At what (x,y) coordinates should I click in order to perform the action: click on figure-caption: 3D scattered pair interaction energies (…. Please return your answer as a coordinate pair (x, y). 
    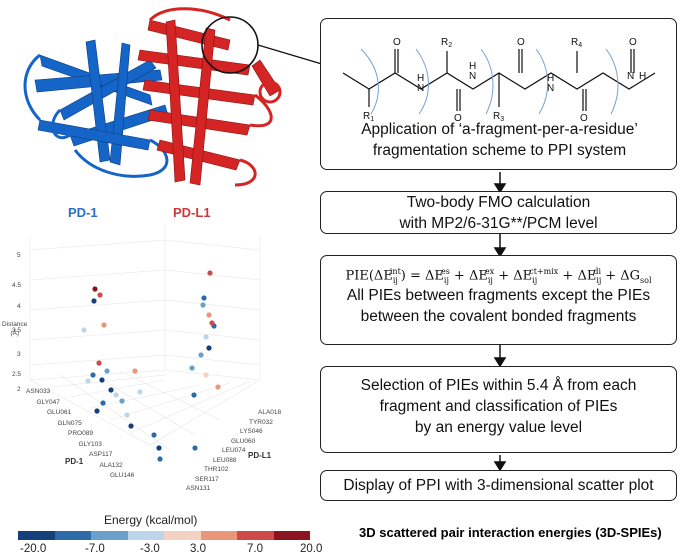
    Looking at the image, I should click on (510, 532).